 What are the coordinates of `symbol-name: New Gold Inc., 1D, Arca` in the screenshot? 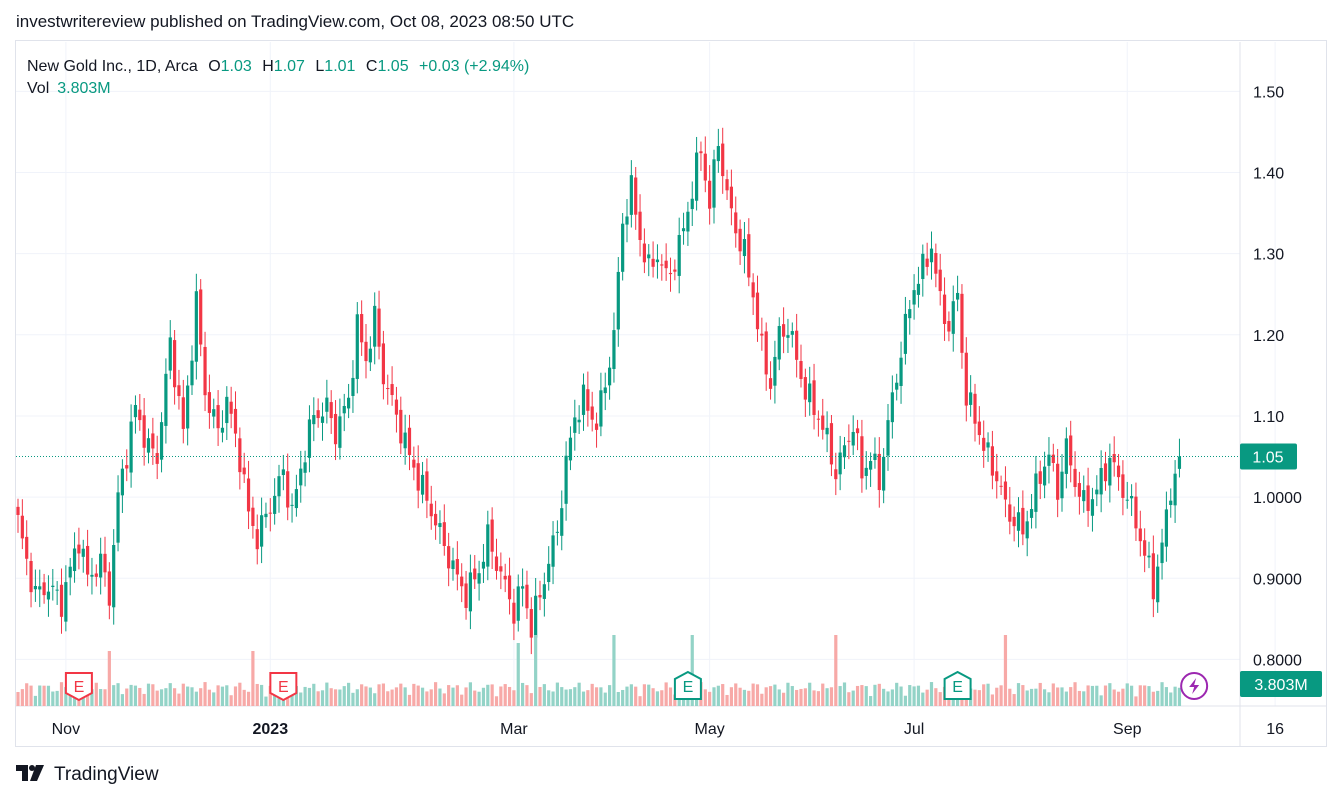 It's located at (112, 66).